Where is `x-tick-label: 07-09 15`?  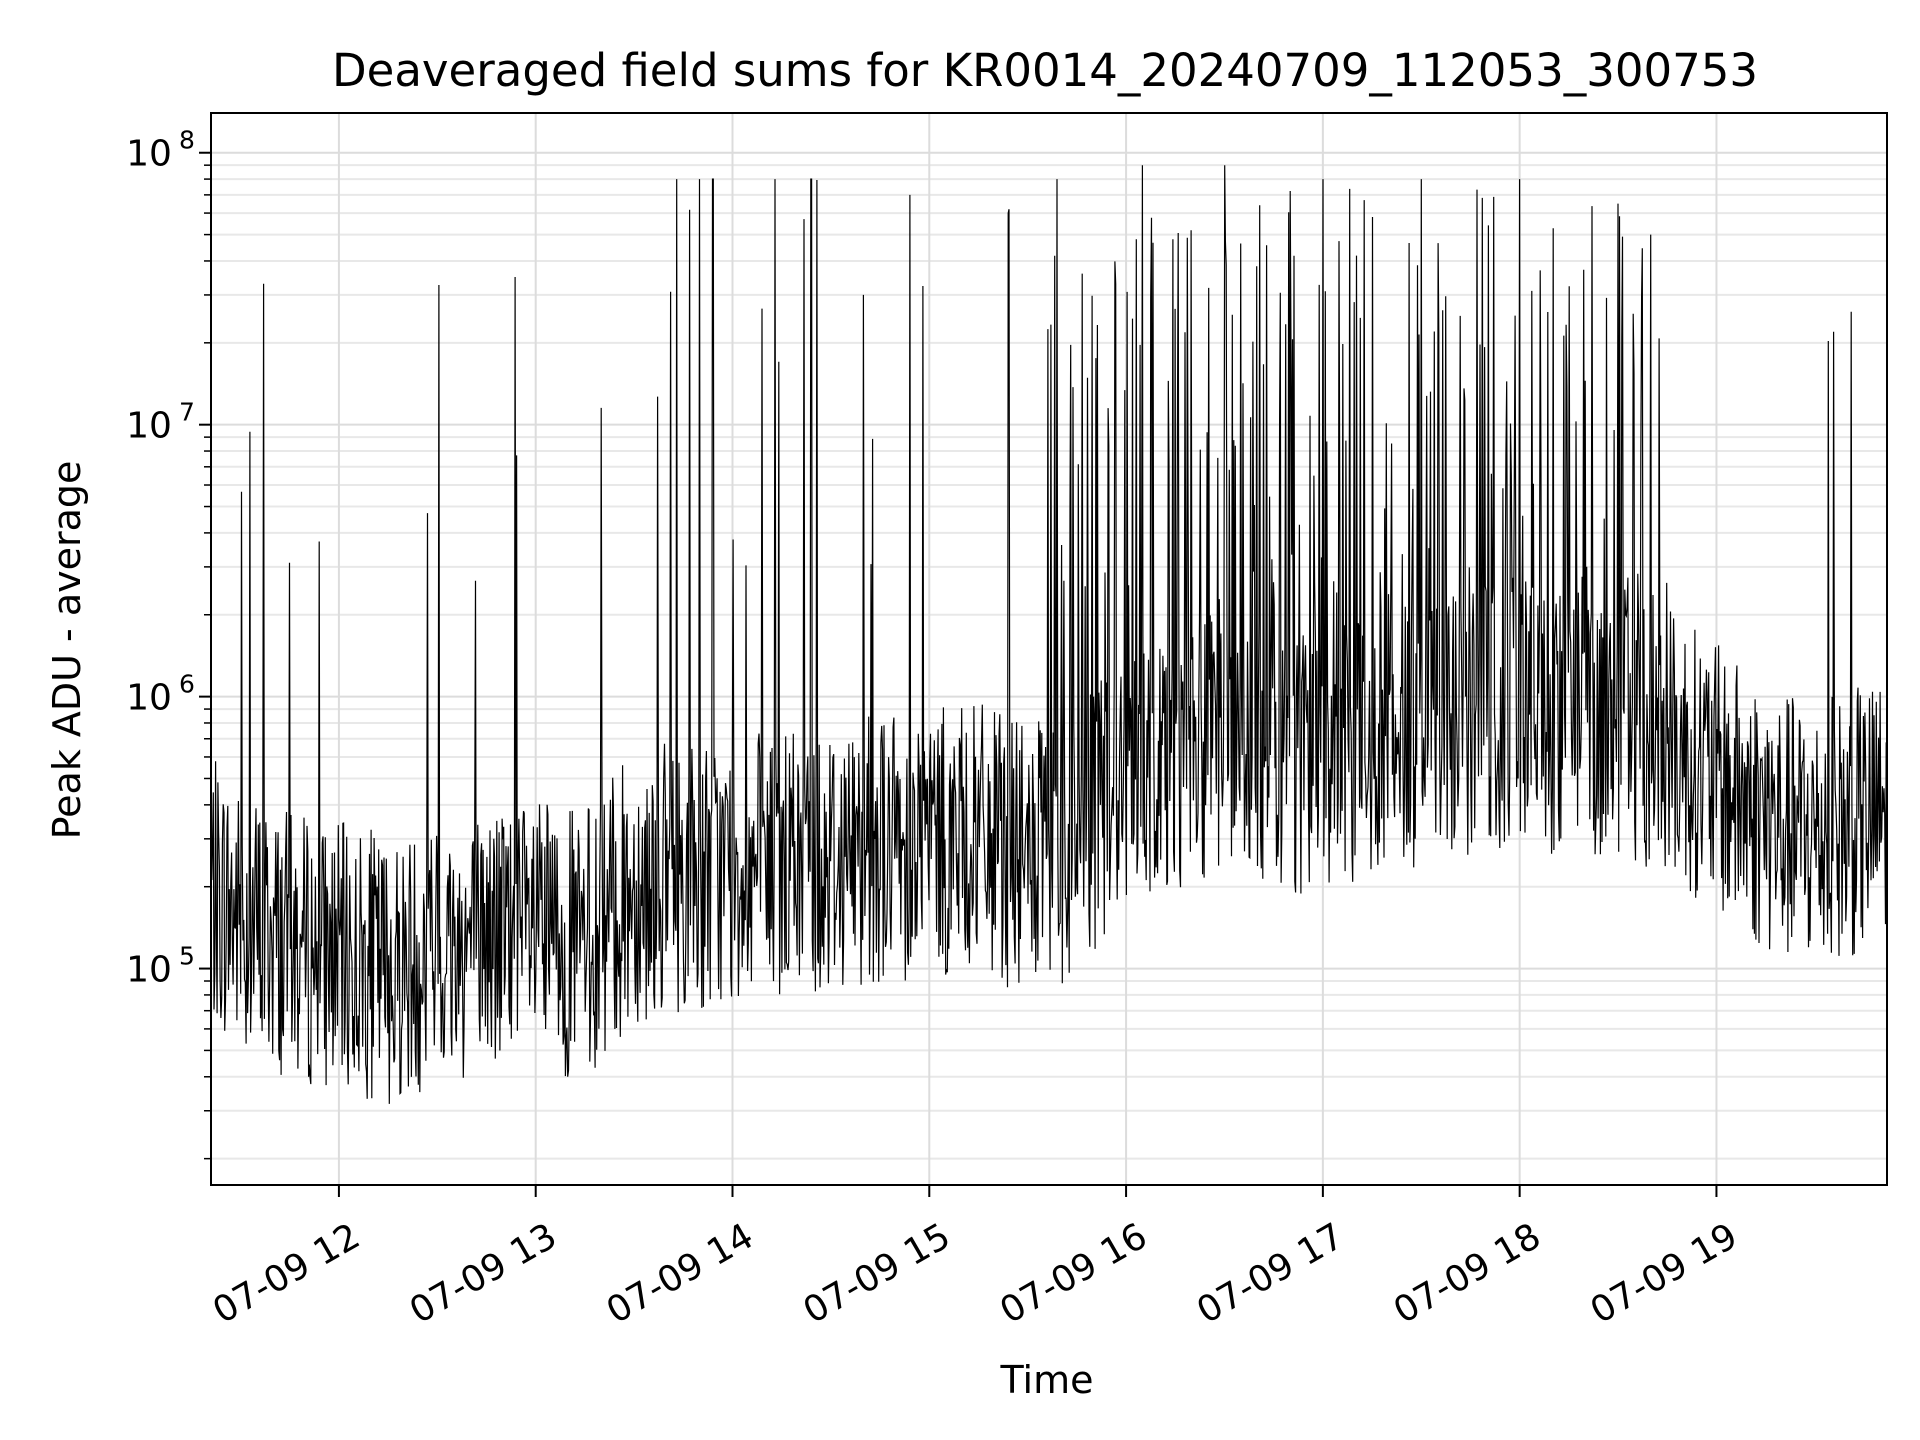 x-tick-label: 07-09 15 is located at coordinates (877, 1274).